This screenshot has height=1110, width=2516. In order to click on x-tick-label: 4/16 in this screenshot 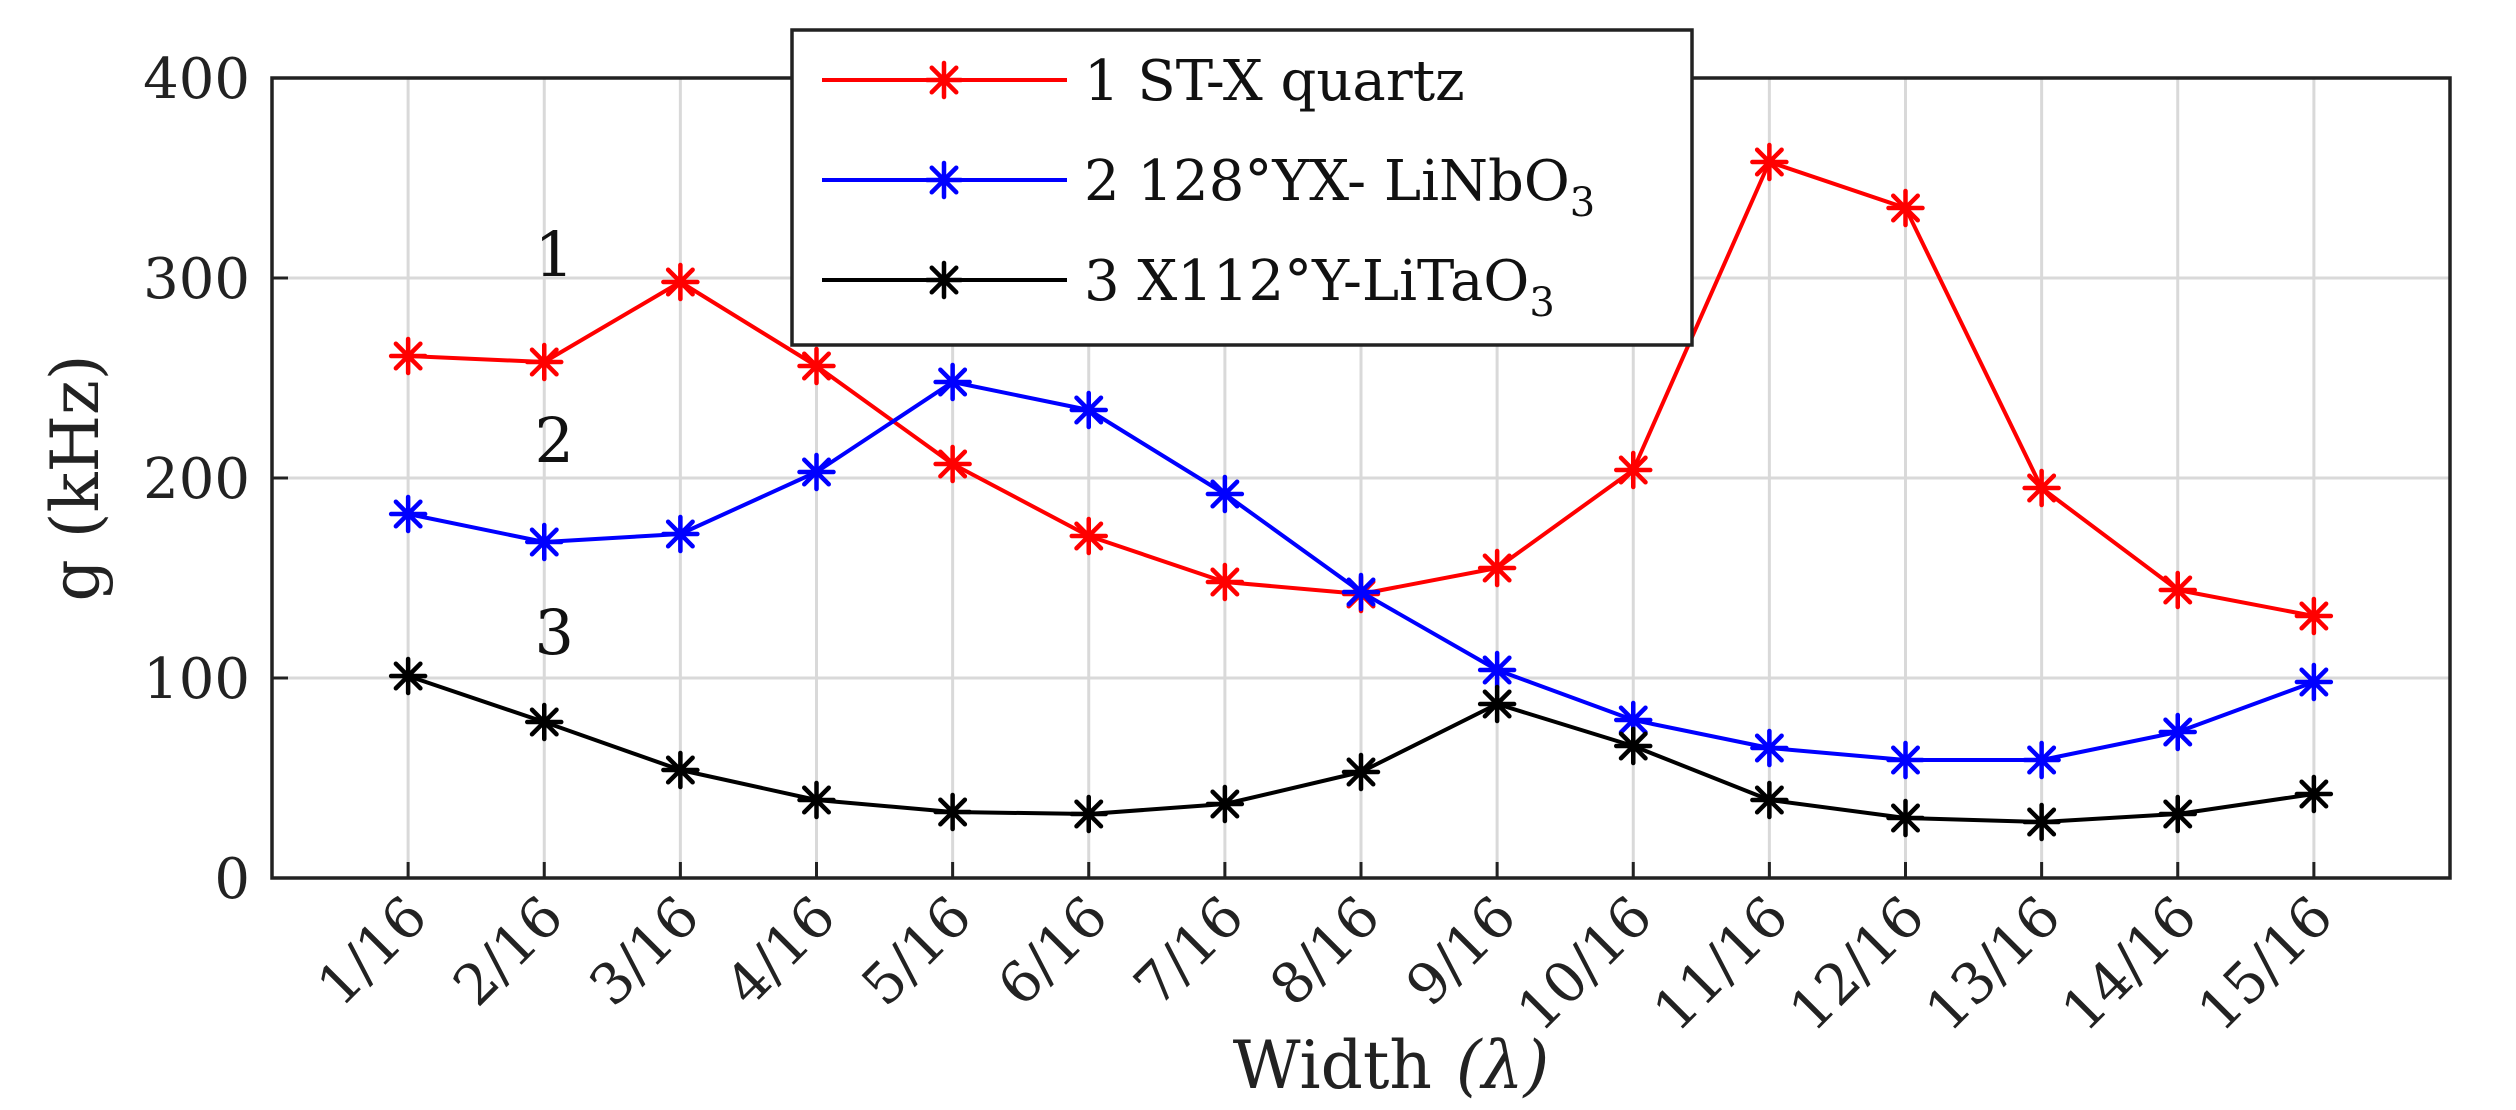, I will do `click(781, 951)`.